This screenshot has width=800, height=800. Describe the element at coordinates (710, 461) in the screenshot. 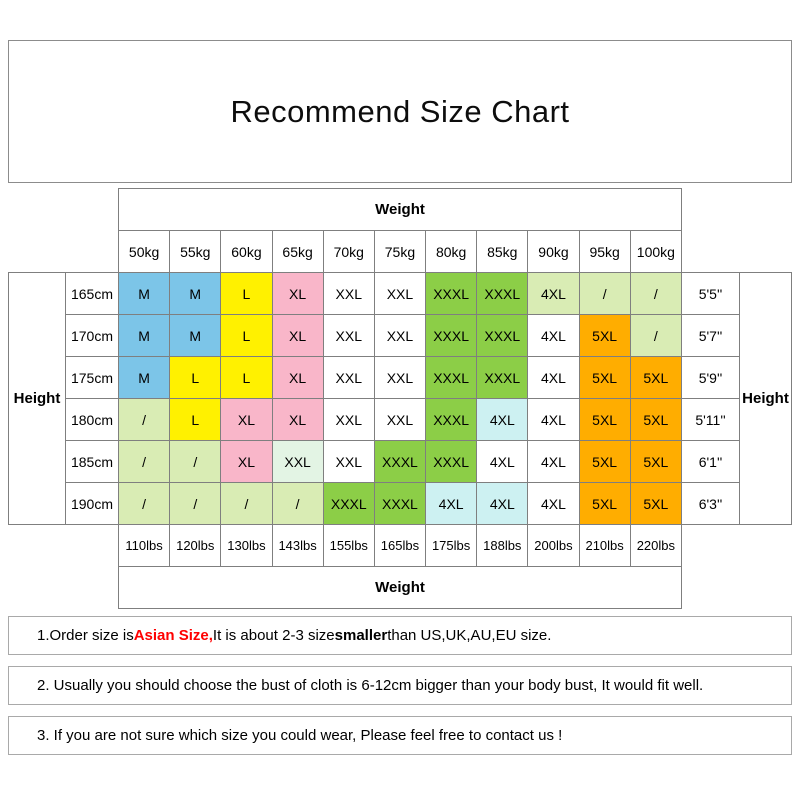

I see `height-ft-cell: 6'1''` at that location.